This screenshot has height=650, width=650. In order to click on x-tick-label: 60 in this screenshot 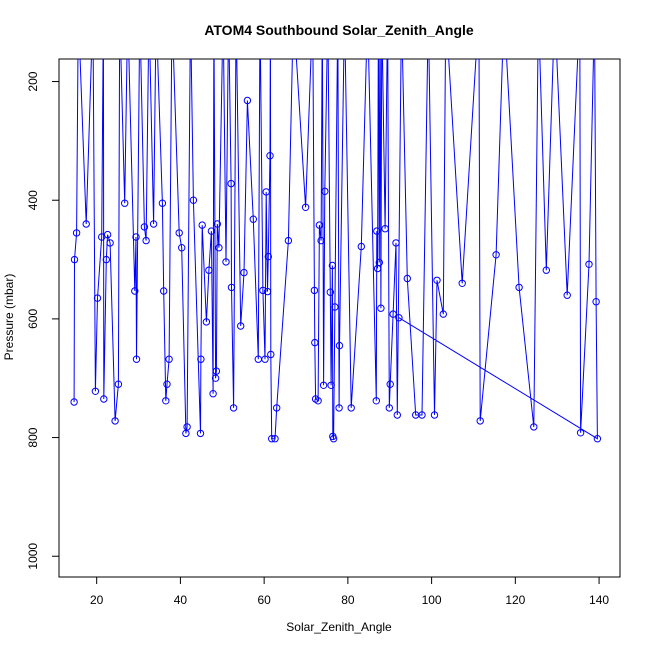, I will do `click(264, 600)`.